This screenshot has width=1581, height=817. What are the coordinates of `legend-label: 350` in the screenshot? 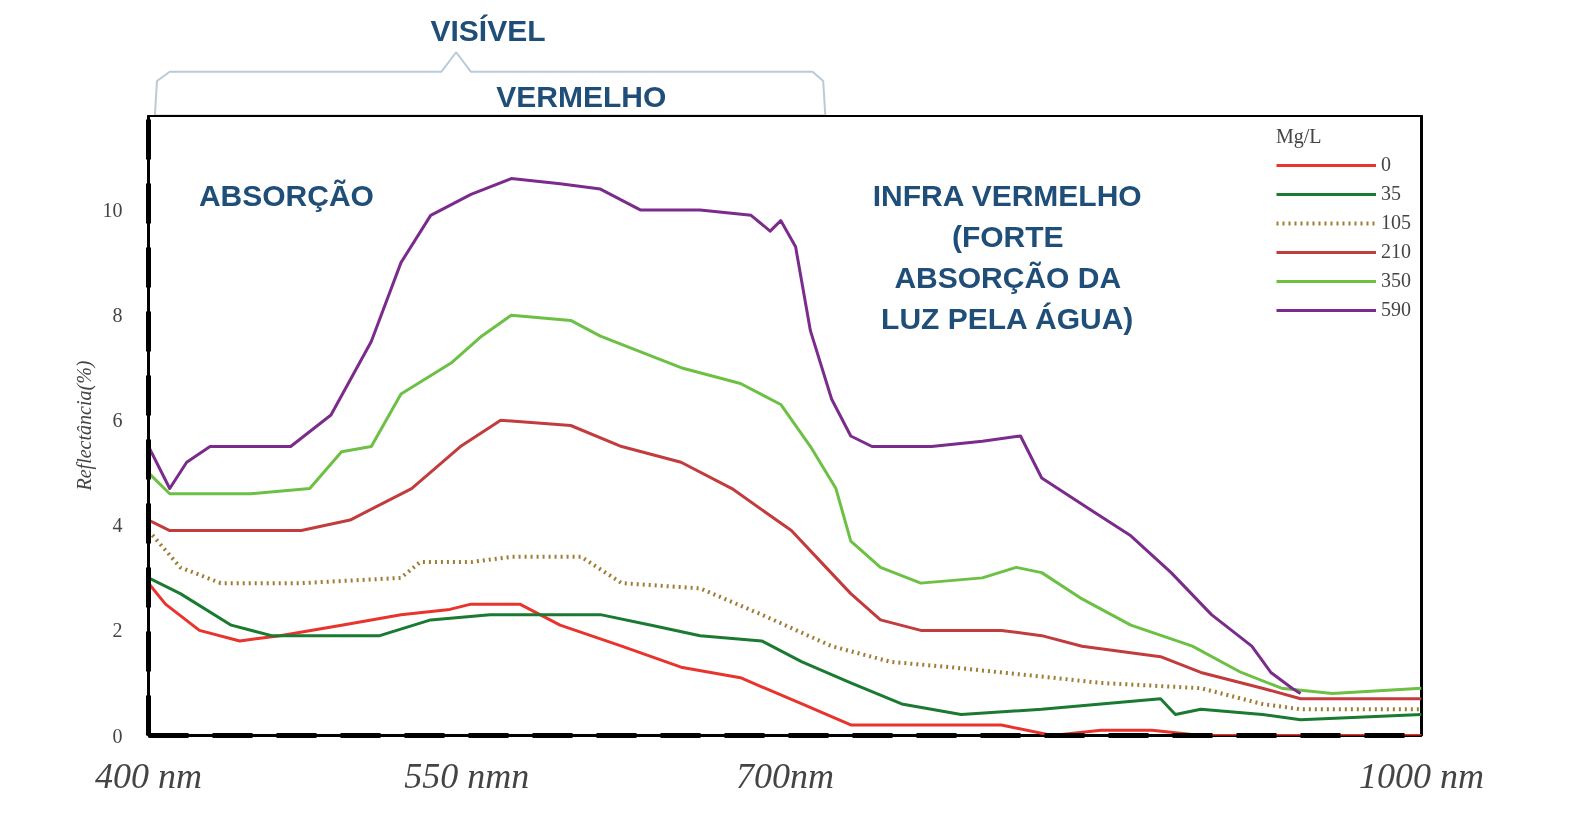 It's located at (1396, 280).